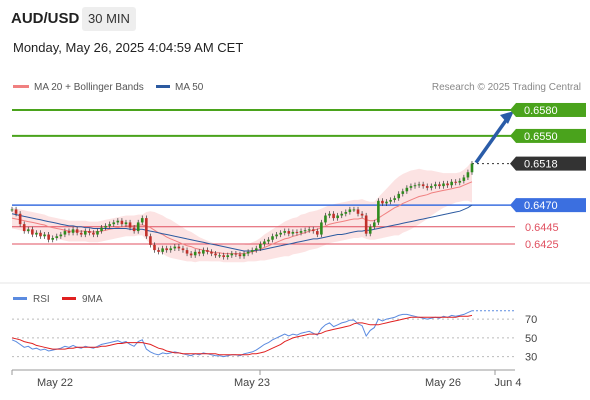 The height and width of the screenshot is (400, 590). I want to click on rsi-tick-label: 70, so click(531, 320).